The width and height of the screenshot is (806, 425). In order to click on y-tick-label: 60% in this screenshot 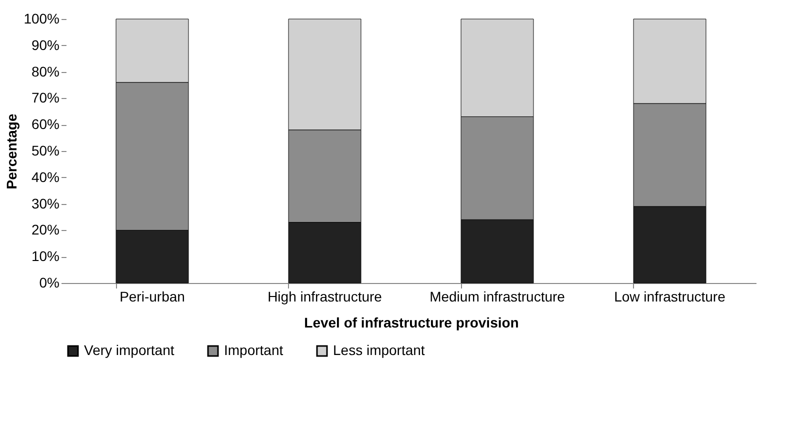, I will do `click(45, 124)`.